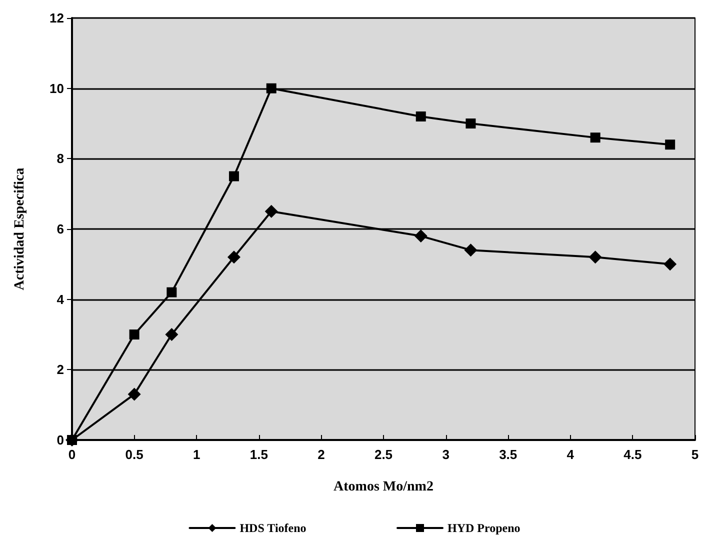 The image size is (709, 547). I want to click on x-axis-title: Atomos Mo/nm2, so click(384, 487).